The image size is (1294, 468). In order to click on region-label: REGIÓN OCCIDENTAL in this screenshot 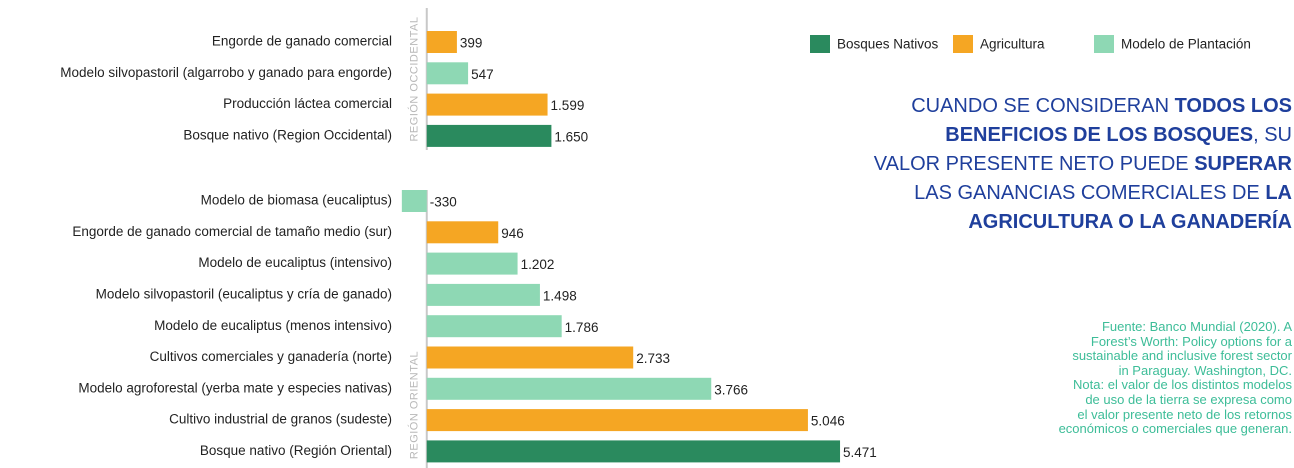, I will do `click(414, 78)`.